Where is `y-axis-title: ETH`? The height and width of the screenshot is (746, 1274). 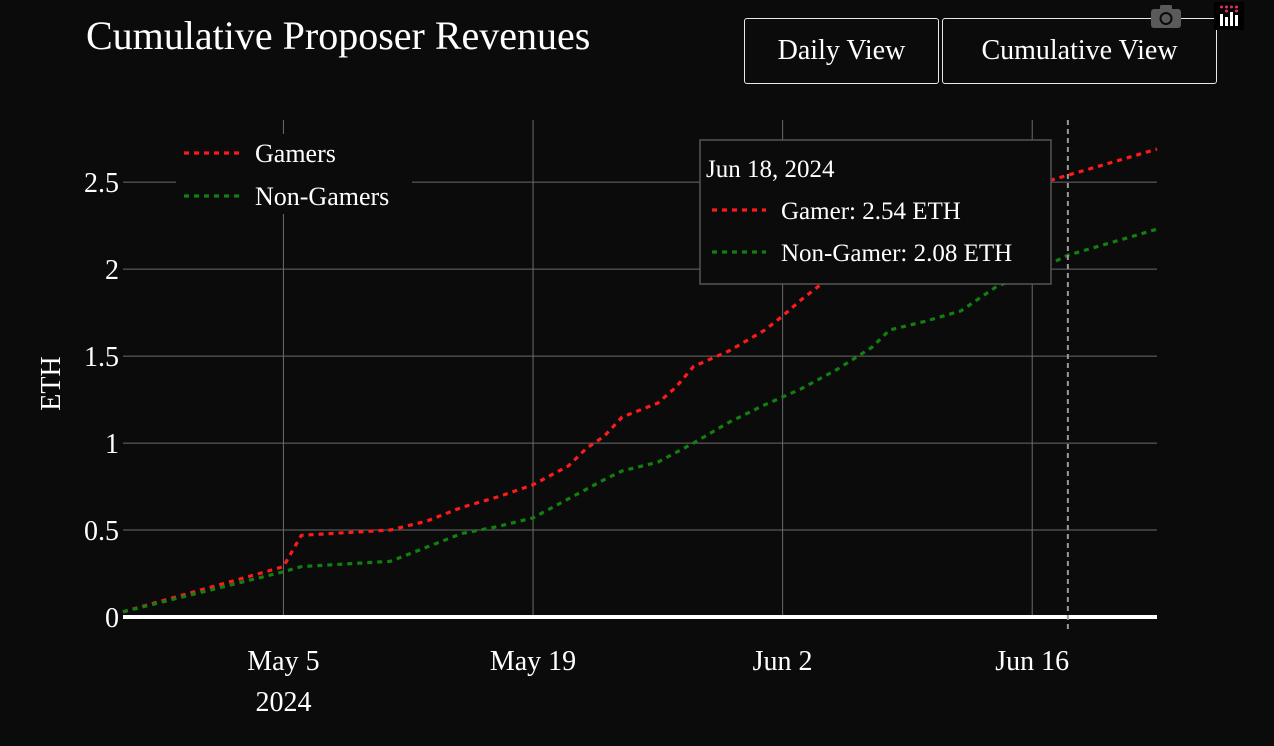 y-axis-title: ETH is located at coordinates (51, 383).